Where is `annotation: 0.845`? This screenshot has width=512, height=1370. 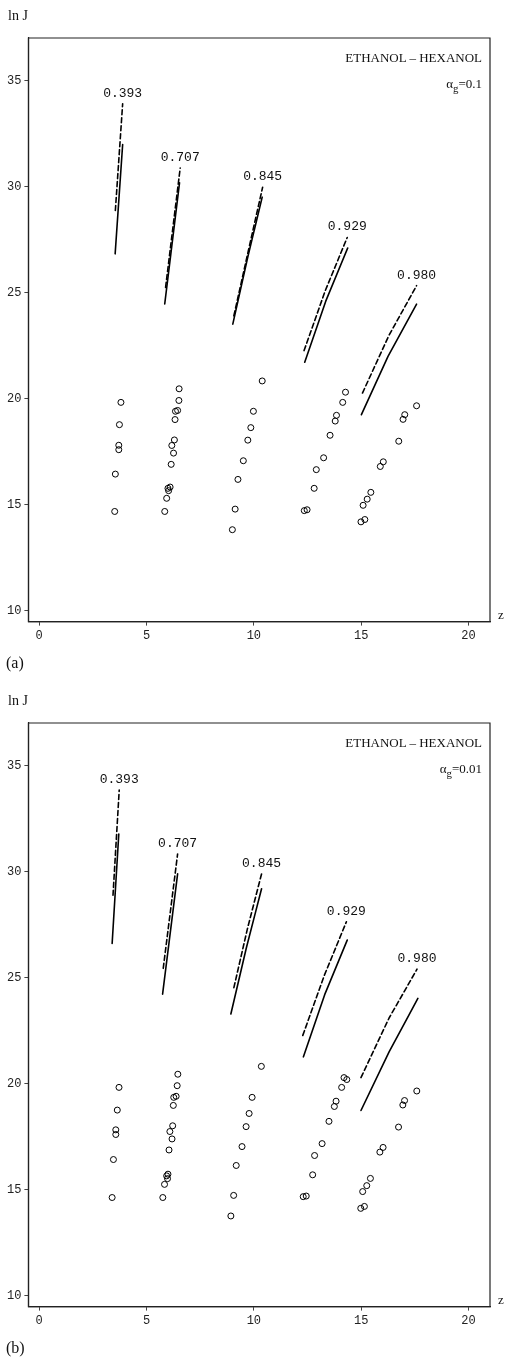 annotation: 0.845 is located at coordinates (263, 177).